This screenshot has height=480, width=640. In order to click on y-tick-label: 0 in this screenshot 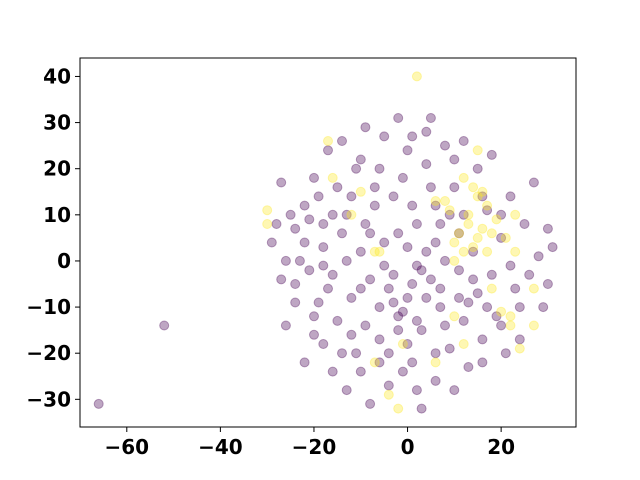, I will do `click(64, 261)`.